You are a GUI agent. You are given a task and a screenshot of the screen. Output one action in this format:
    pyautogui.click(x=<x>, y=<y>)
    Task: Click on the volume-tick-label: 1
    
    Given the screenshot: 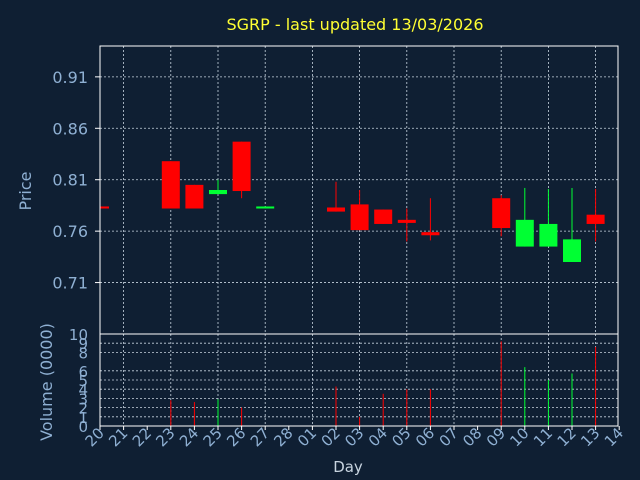 What is the action you would take?
    pyautogui.click(x=83, y=418)
    